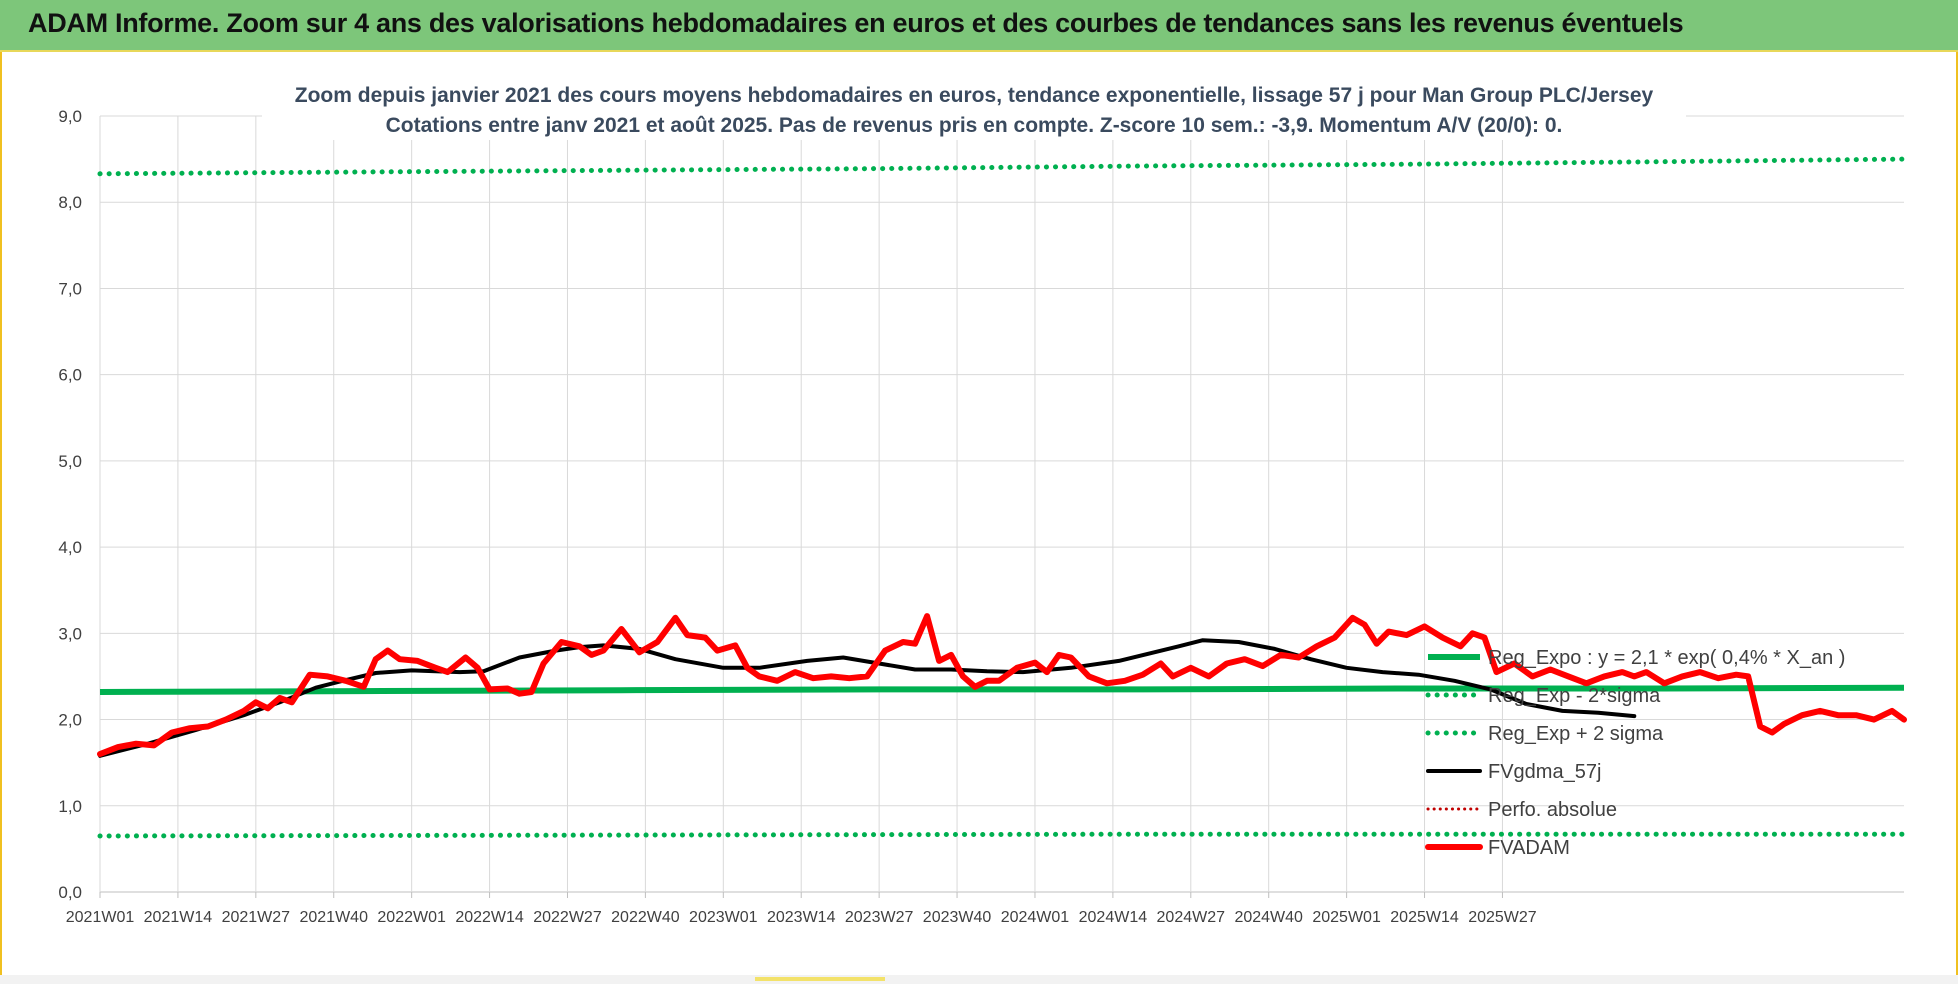  Describe the element at coordinates (1191, 917) in the screenshot. I see `x-tick-label: 2024W27` at that location.